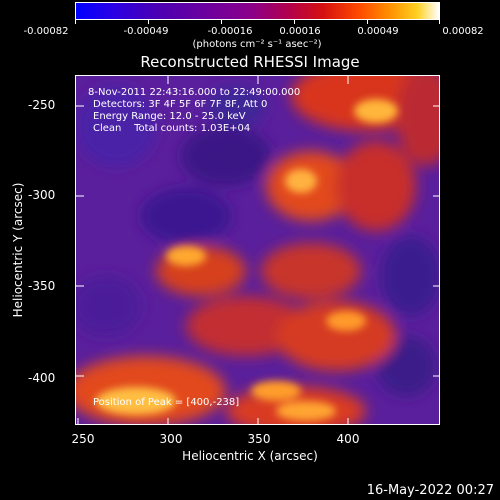 The width and height of the screenshot is (500, 500). What do you see at coordinates (83, 439) in the screenshot?
I see `x-tick-label: 250` at bounding box center [83, 439].